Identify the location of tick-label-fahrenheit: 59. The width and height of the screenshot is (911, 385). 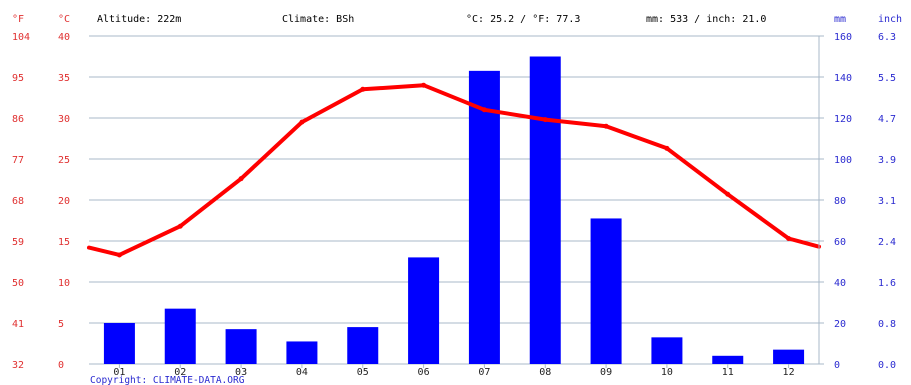
(18, 242).